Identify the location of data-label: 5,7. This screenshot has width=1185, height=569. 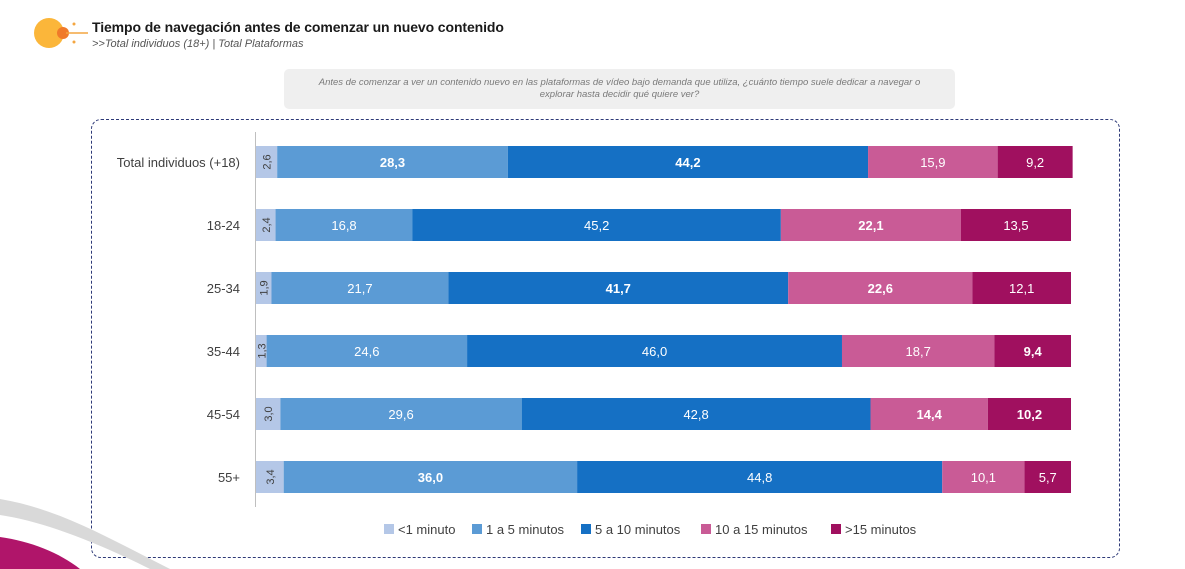
(1048, 477).